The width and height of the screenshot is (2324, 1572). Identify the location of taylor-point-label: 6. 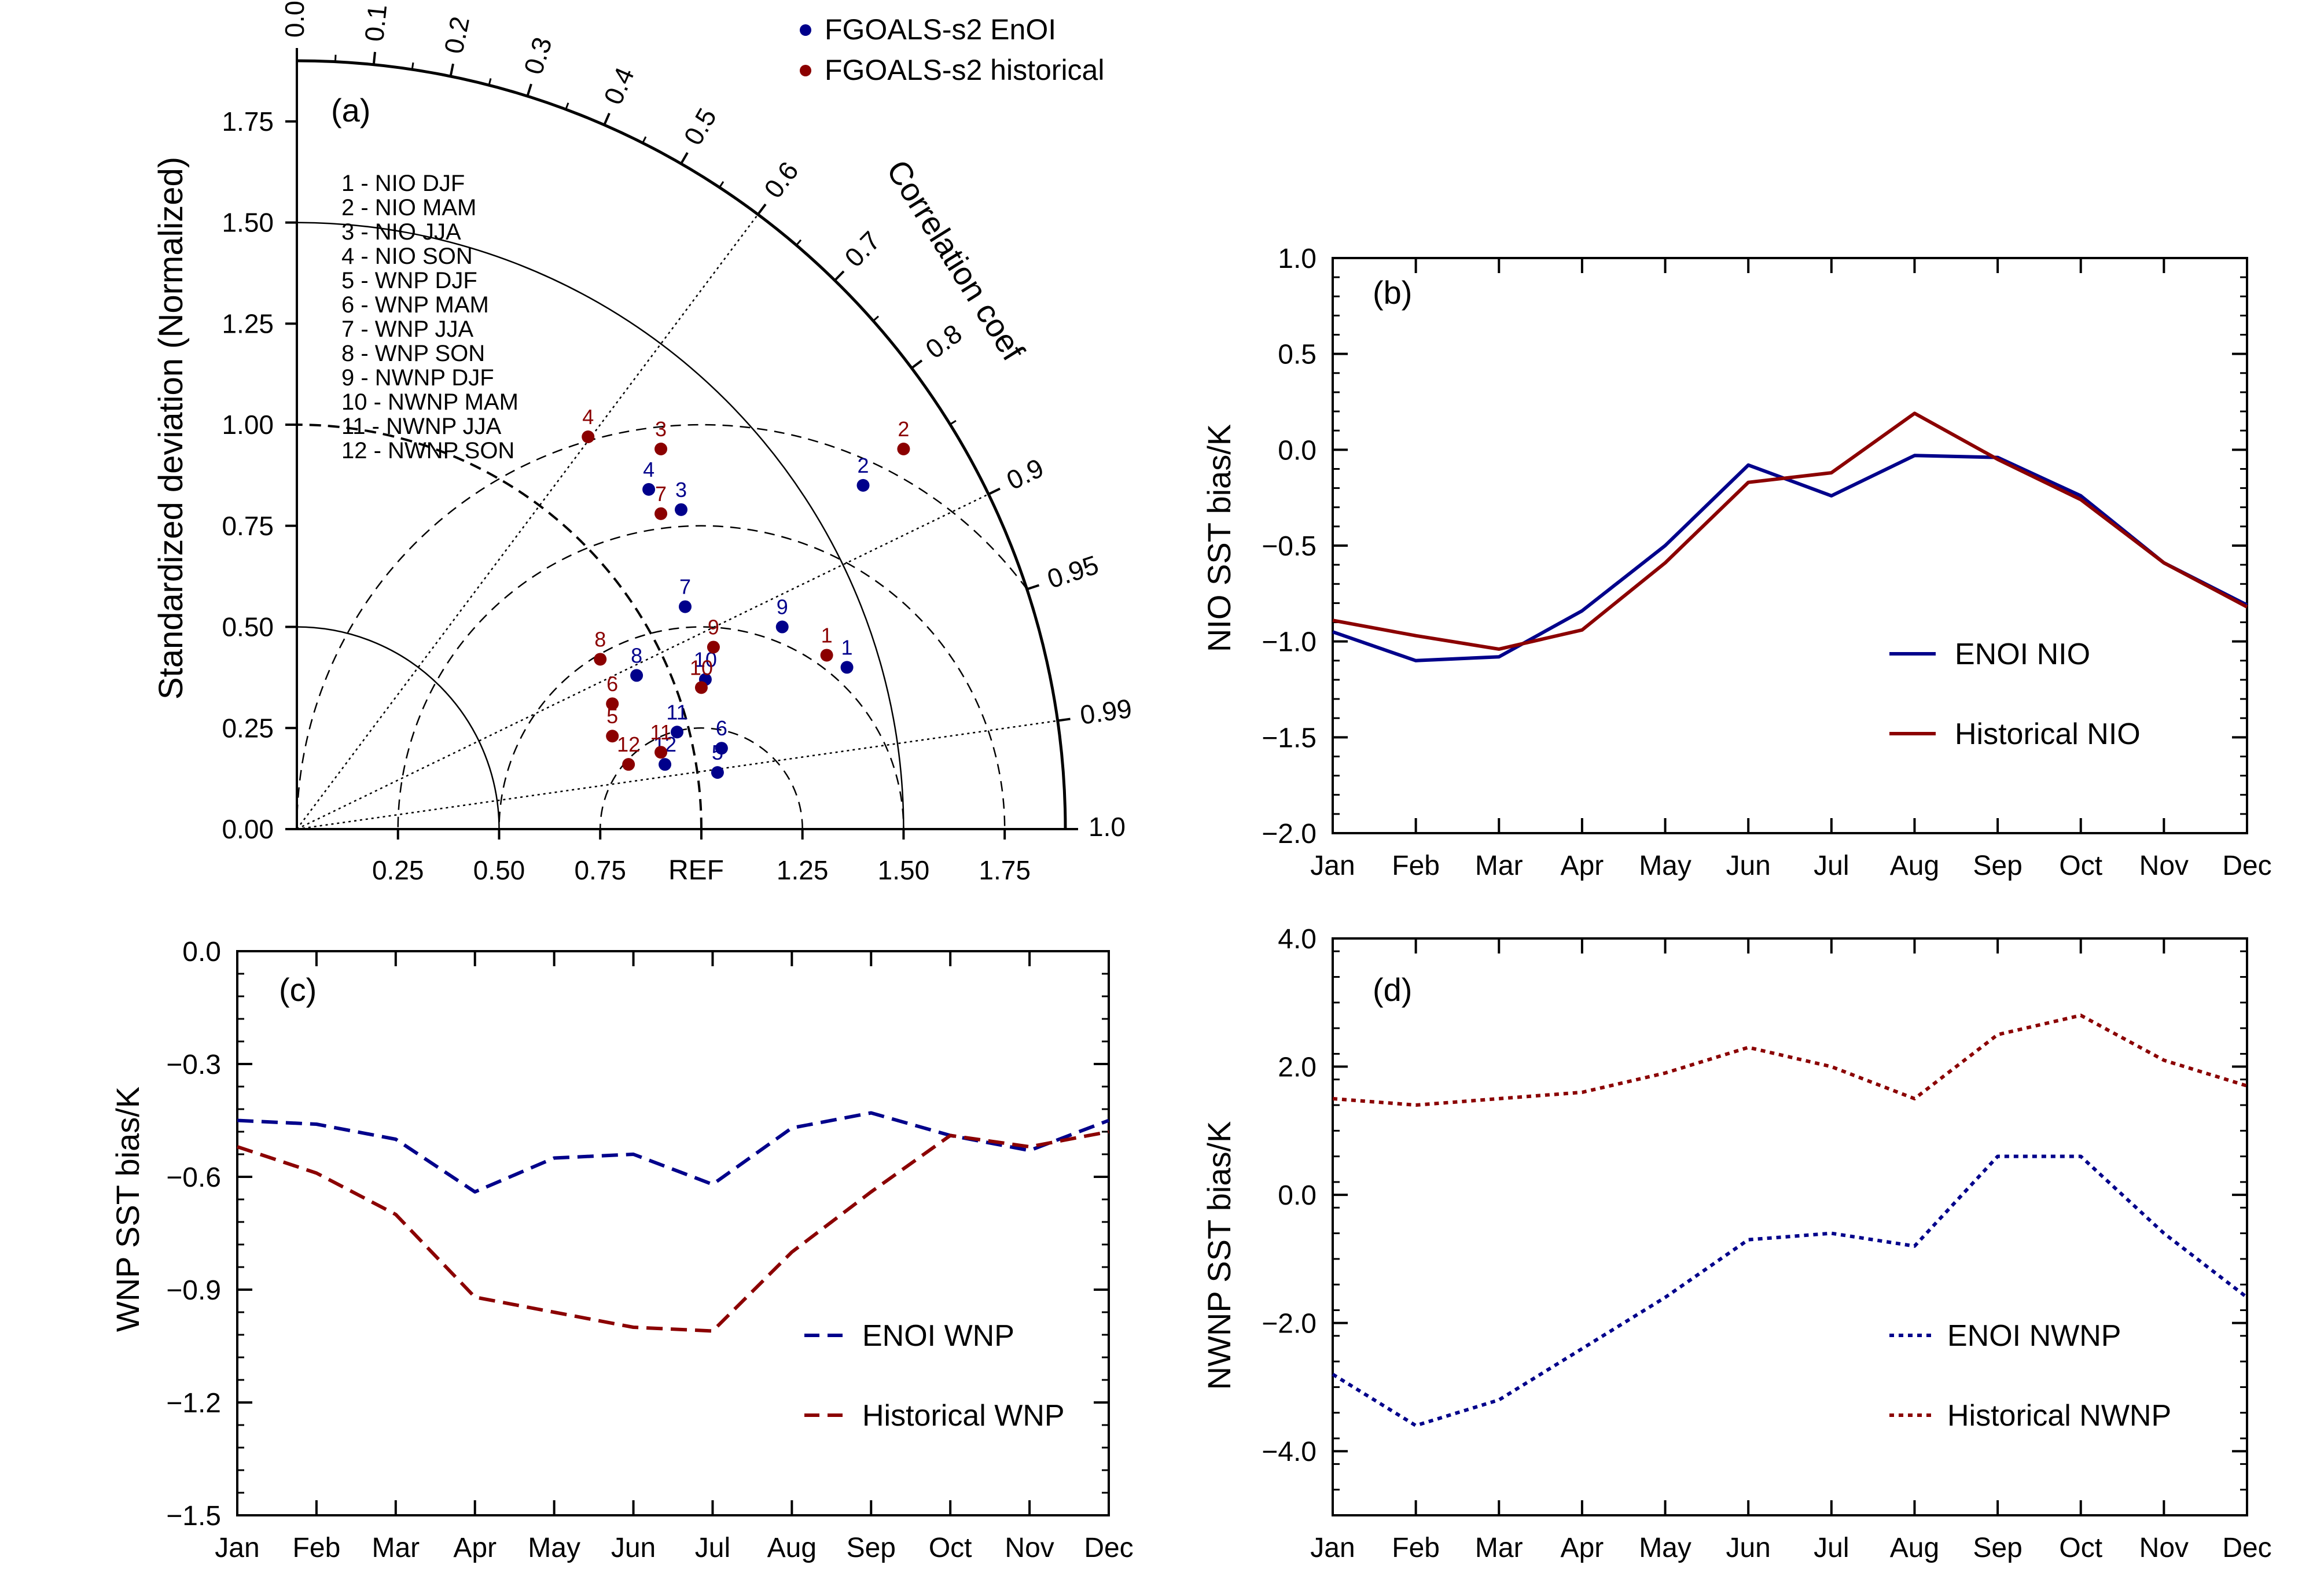
(612, 683).